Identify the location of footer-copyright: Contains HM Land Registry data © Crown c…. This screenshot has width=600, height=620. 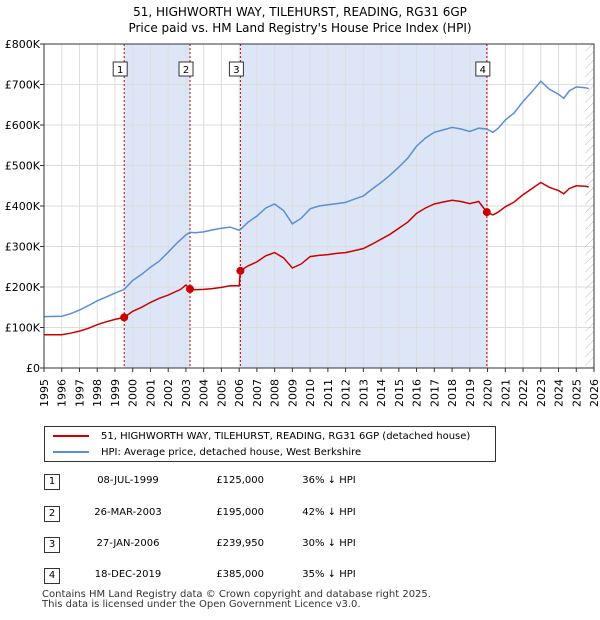
(236, 594).